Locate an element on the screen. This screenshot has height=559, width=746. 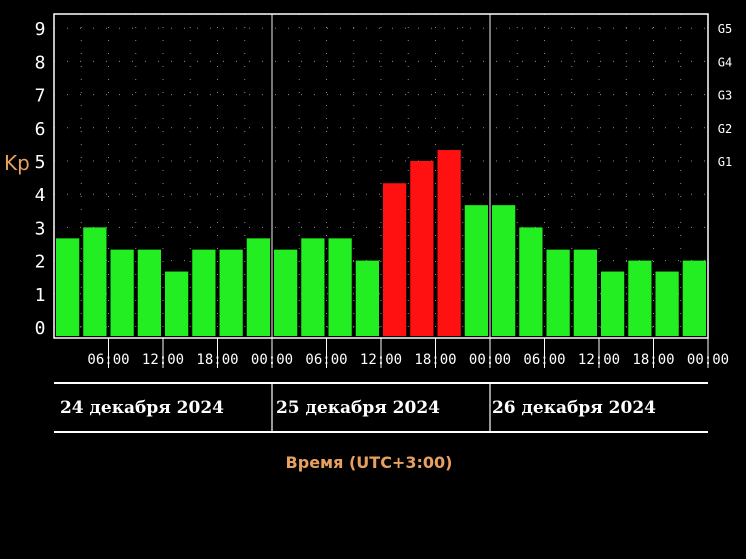
y-axis-label: Kp is located at coordinates (17, 163).